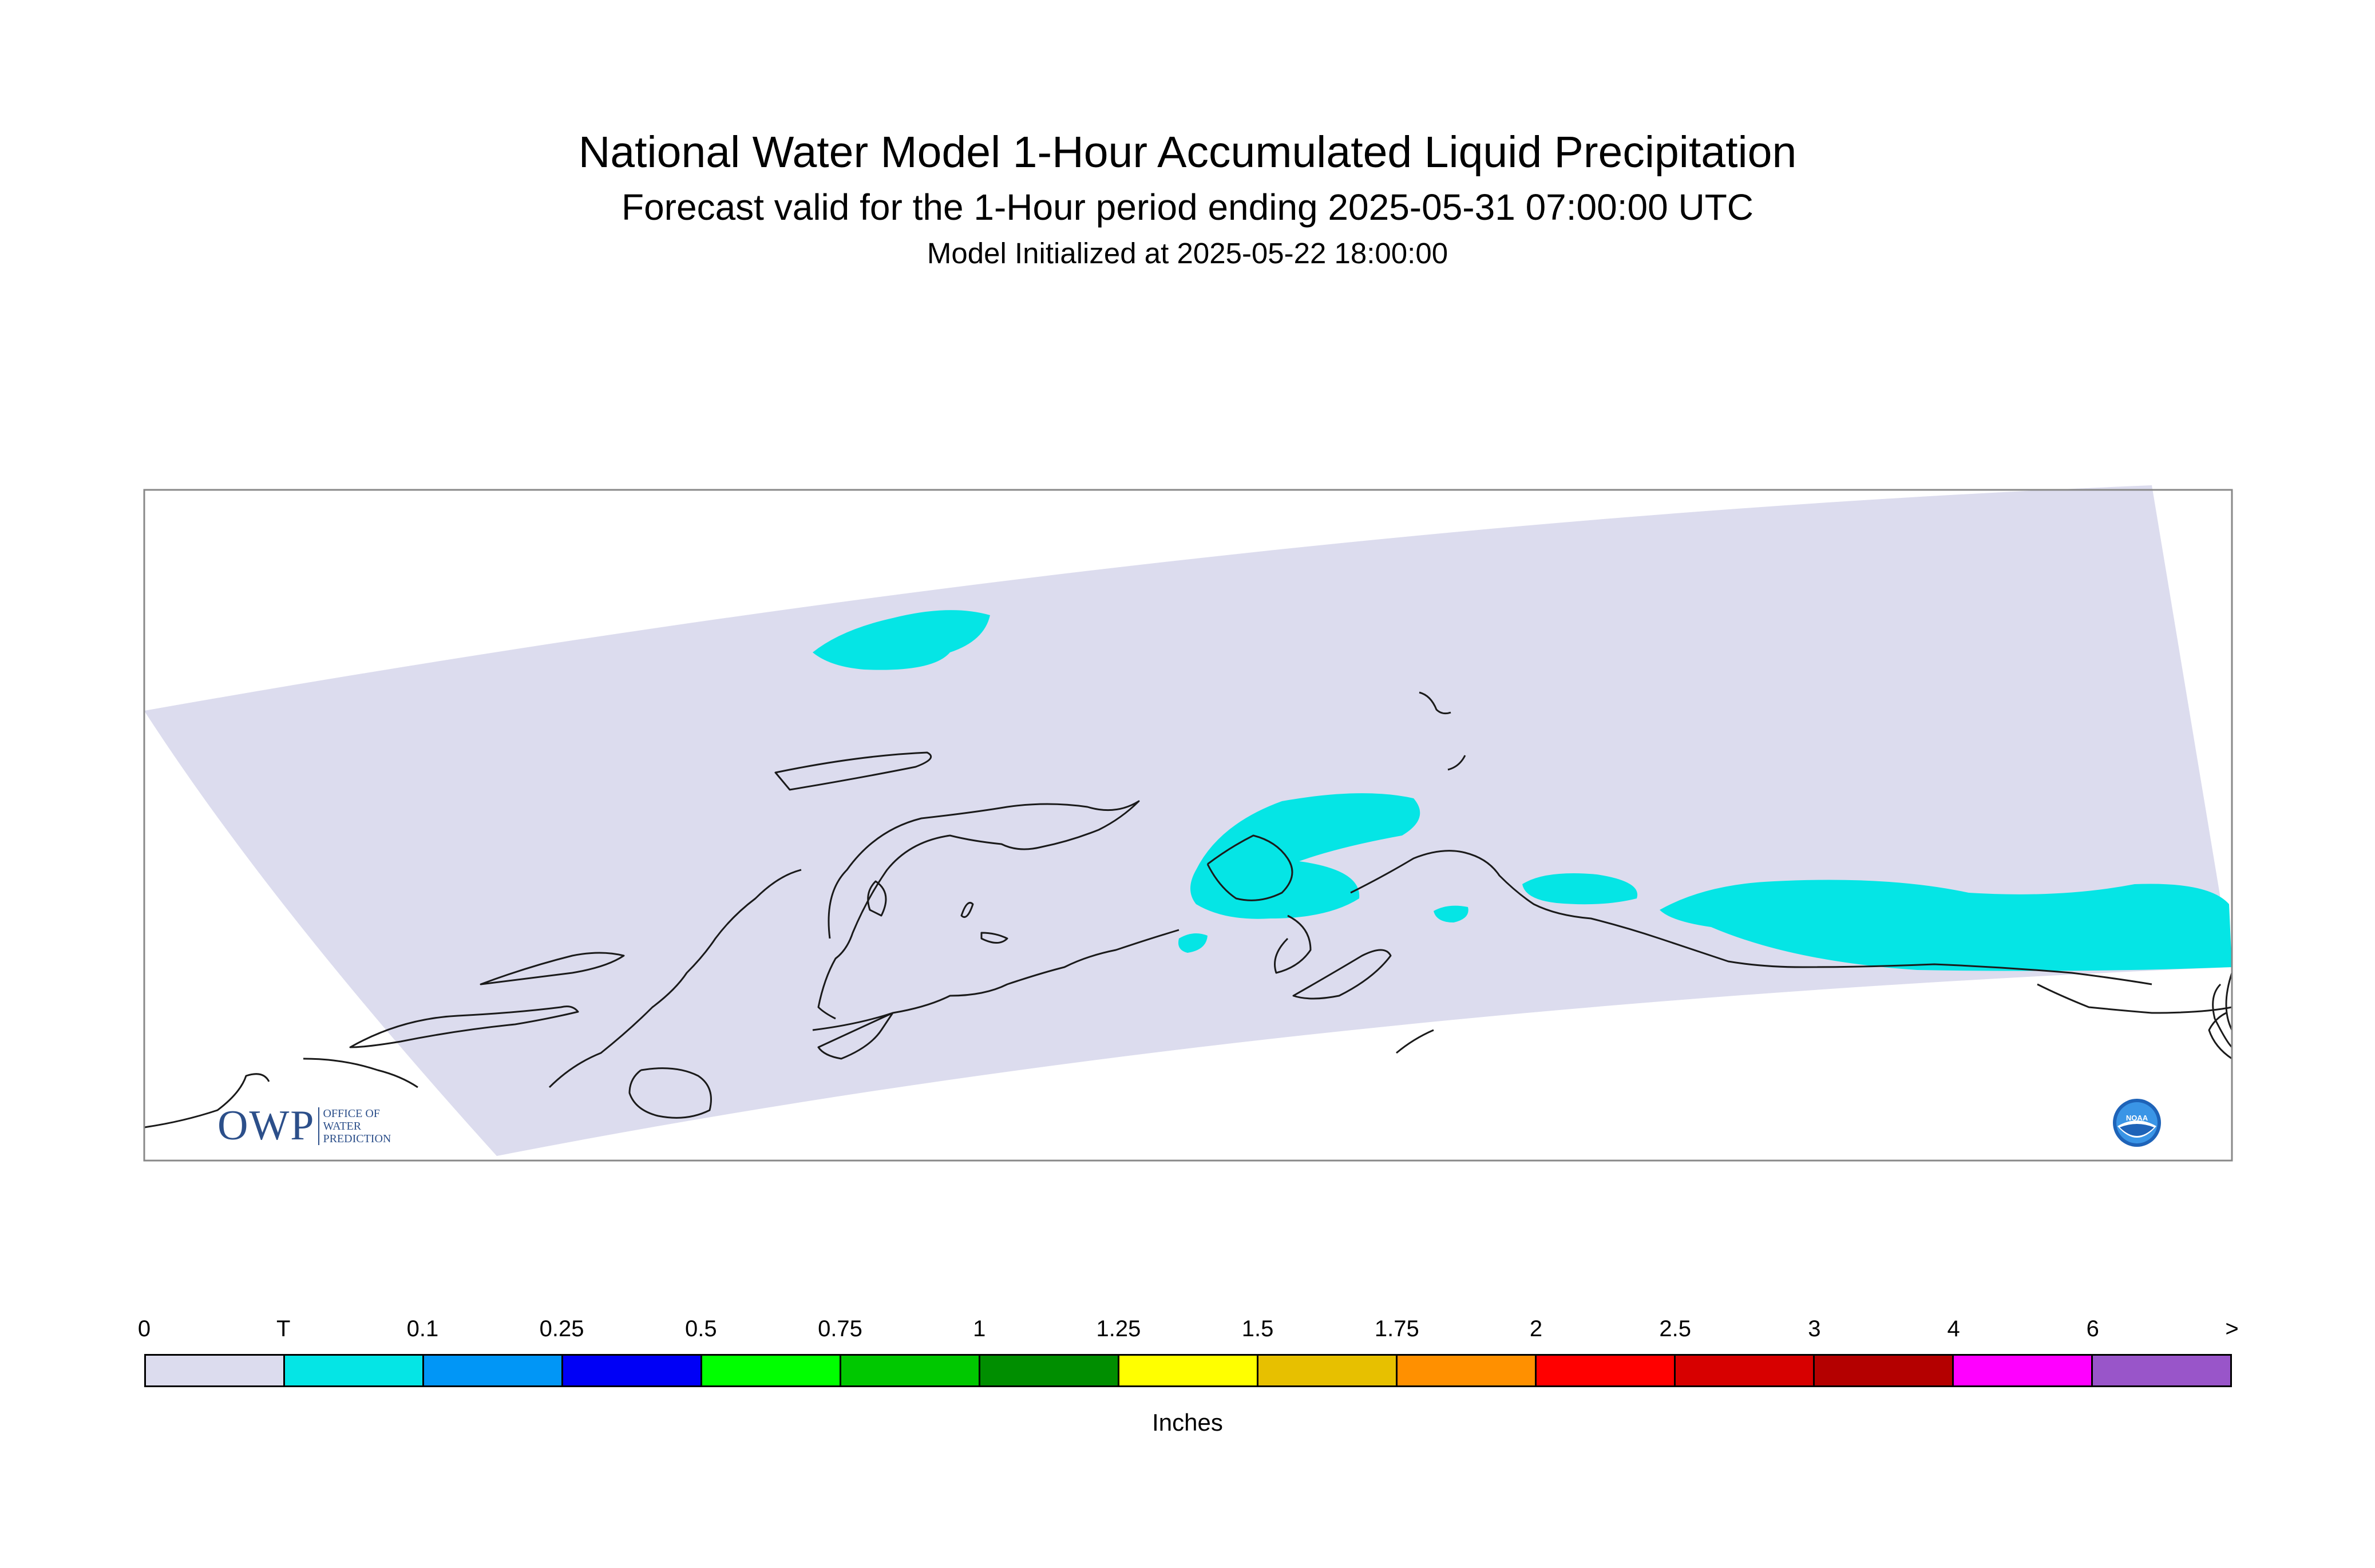  What do you see at coordinates (675, 994) in the screenshot?
I see `coastline-western-alaska` at bounding box center [675, 994].